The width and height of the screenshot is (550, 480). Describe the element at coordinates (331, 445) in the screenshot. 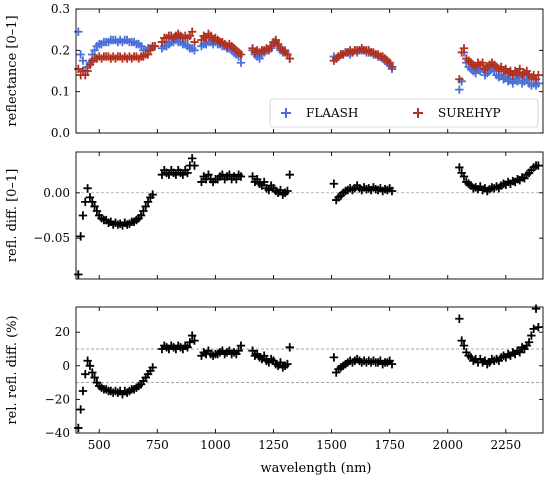

I see `x-tick-label: 1500` at that location.